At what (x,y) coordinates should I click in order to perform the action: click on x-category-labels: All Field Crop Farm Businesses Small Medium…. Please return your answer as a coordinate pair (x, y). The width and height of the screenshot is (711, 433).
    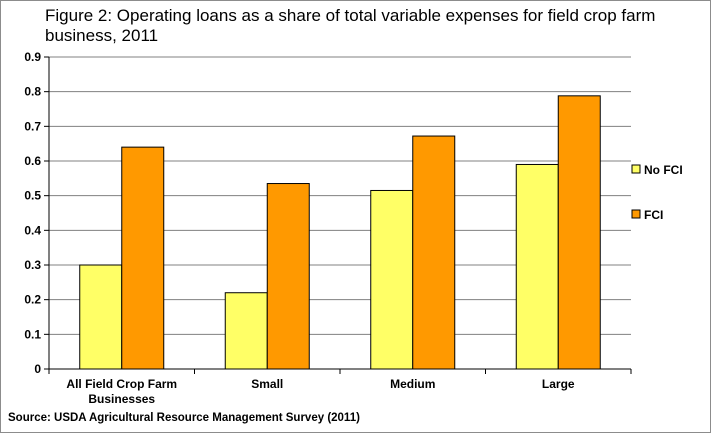
    Looking at the image, I should click on (320, 391).